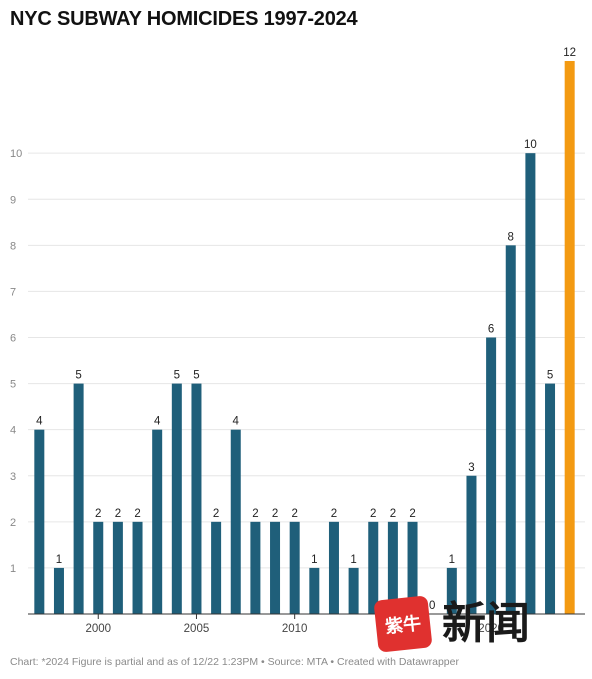  I want to click on bar-2006, so click(216, 567).